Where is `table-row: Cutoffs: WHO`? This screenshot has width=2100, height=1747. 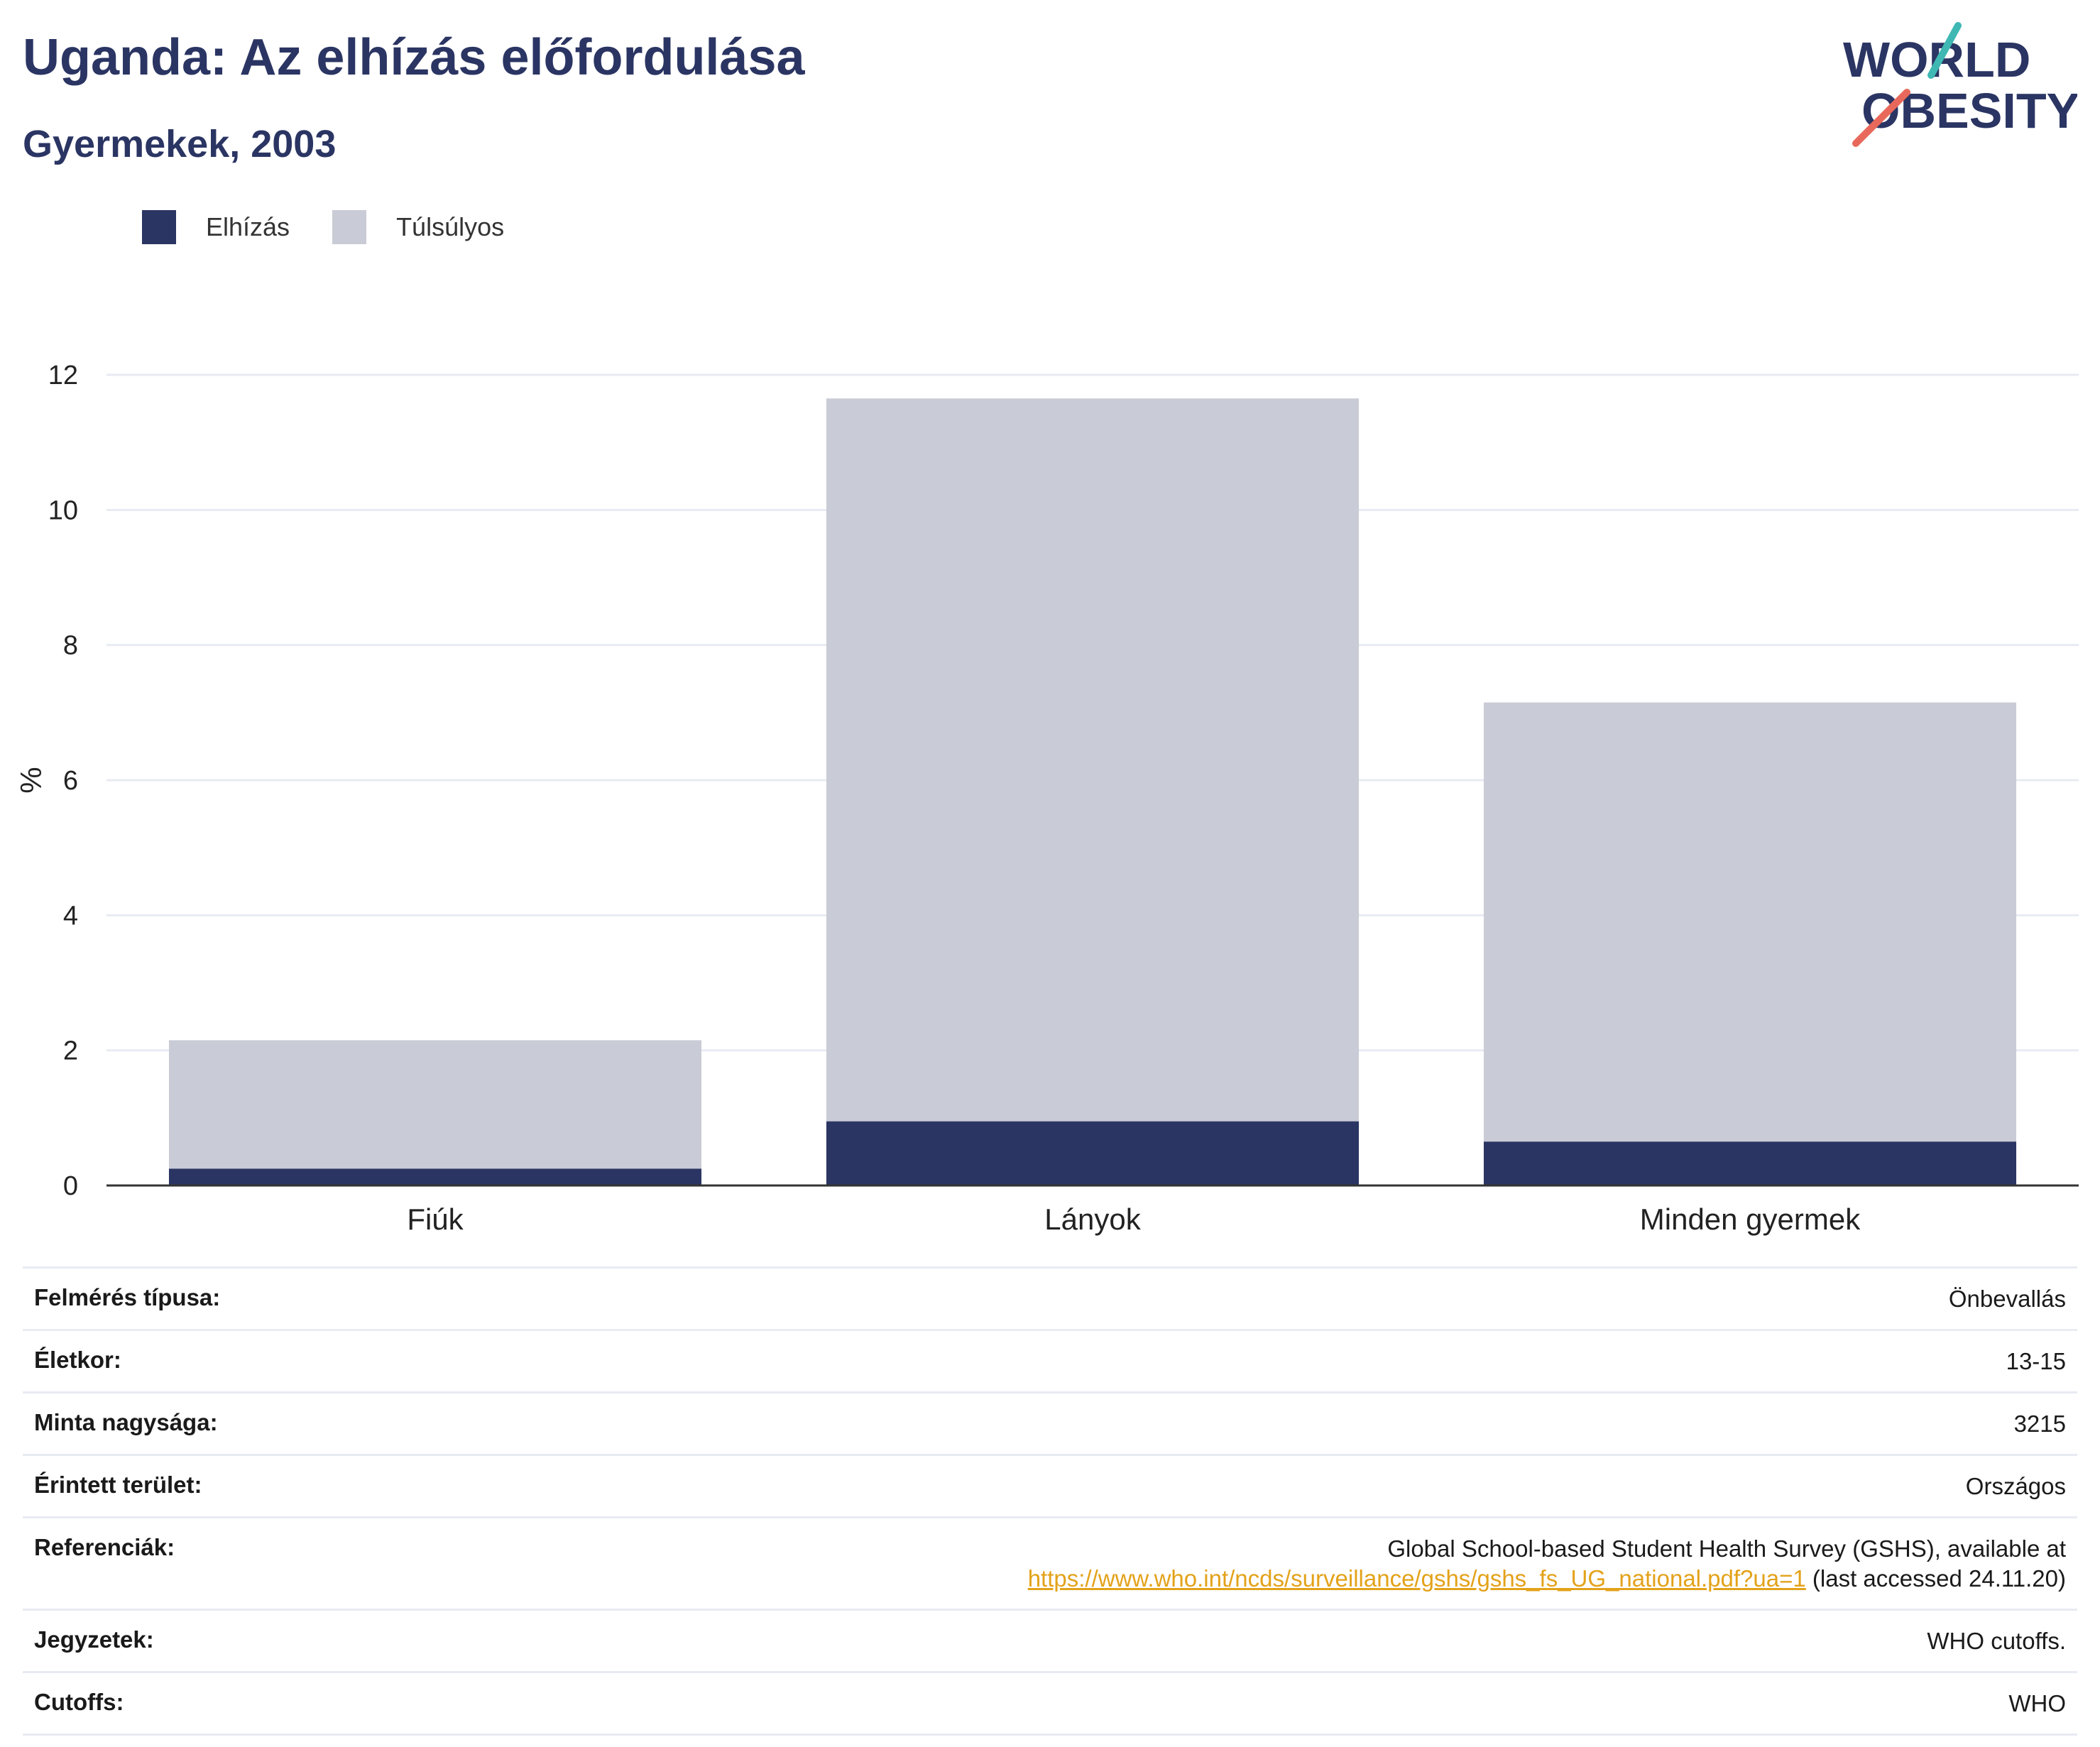 table-row: Cutoffs: WHO is located at coordinates (1050, 1703).